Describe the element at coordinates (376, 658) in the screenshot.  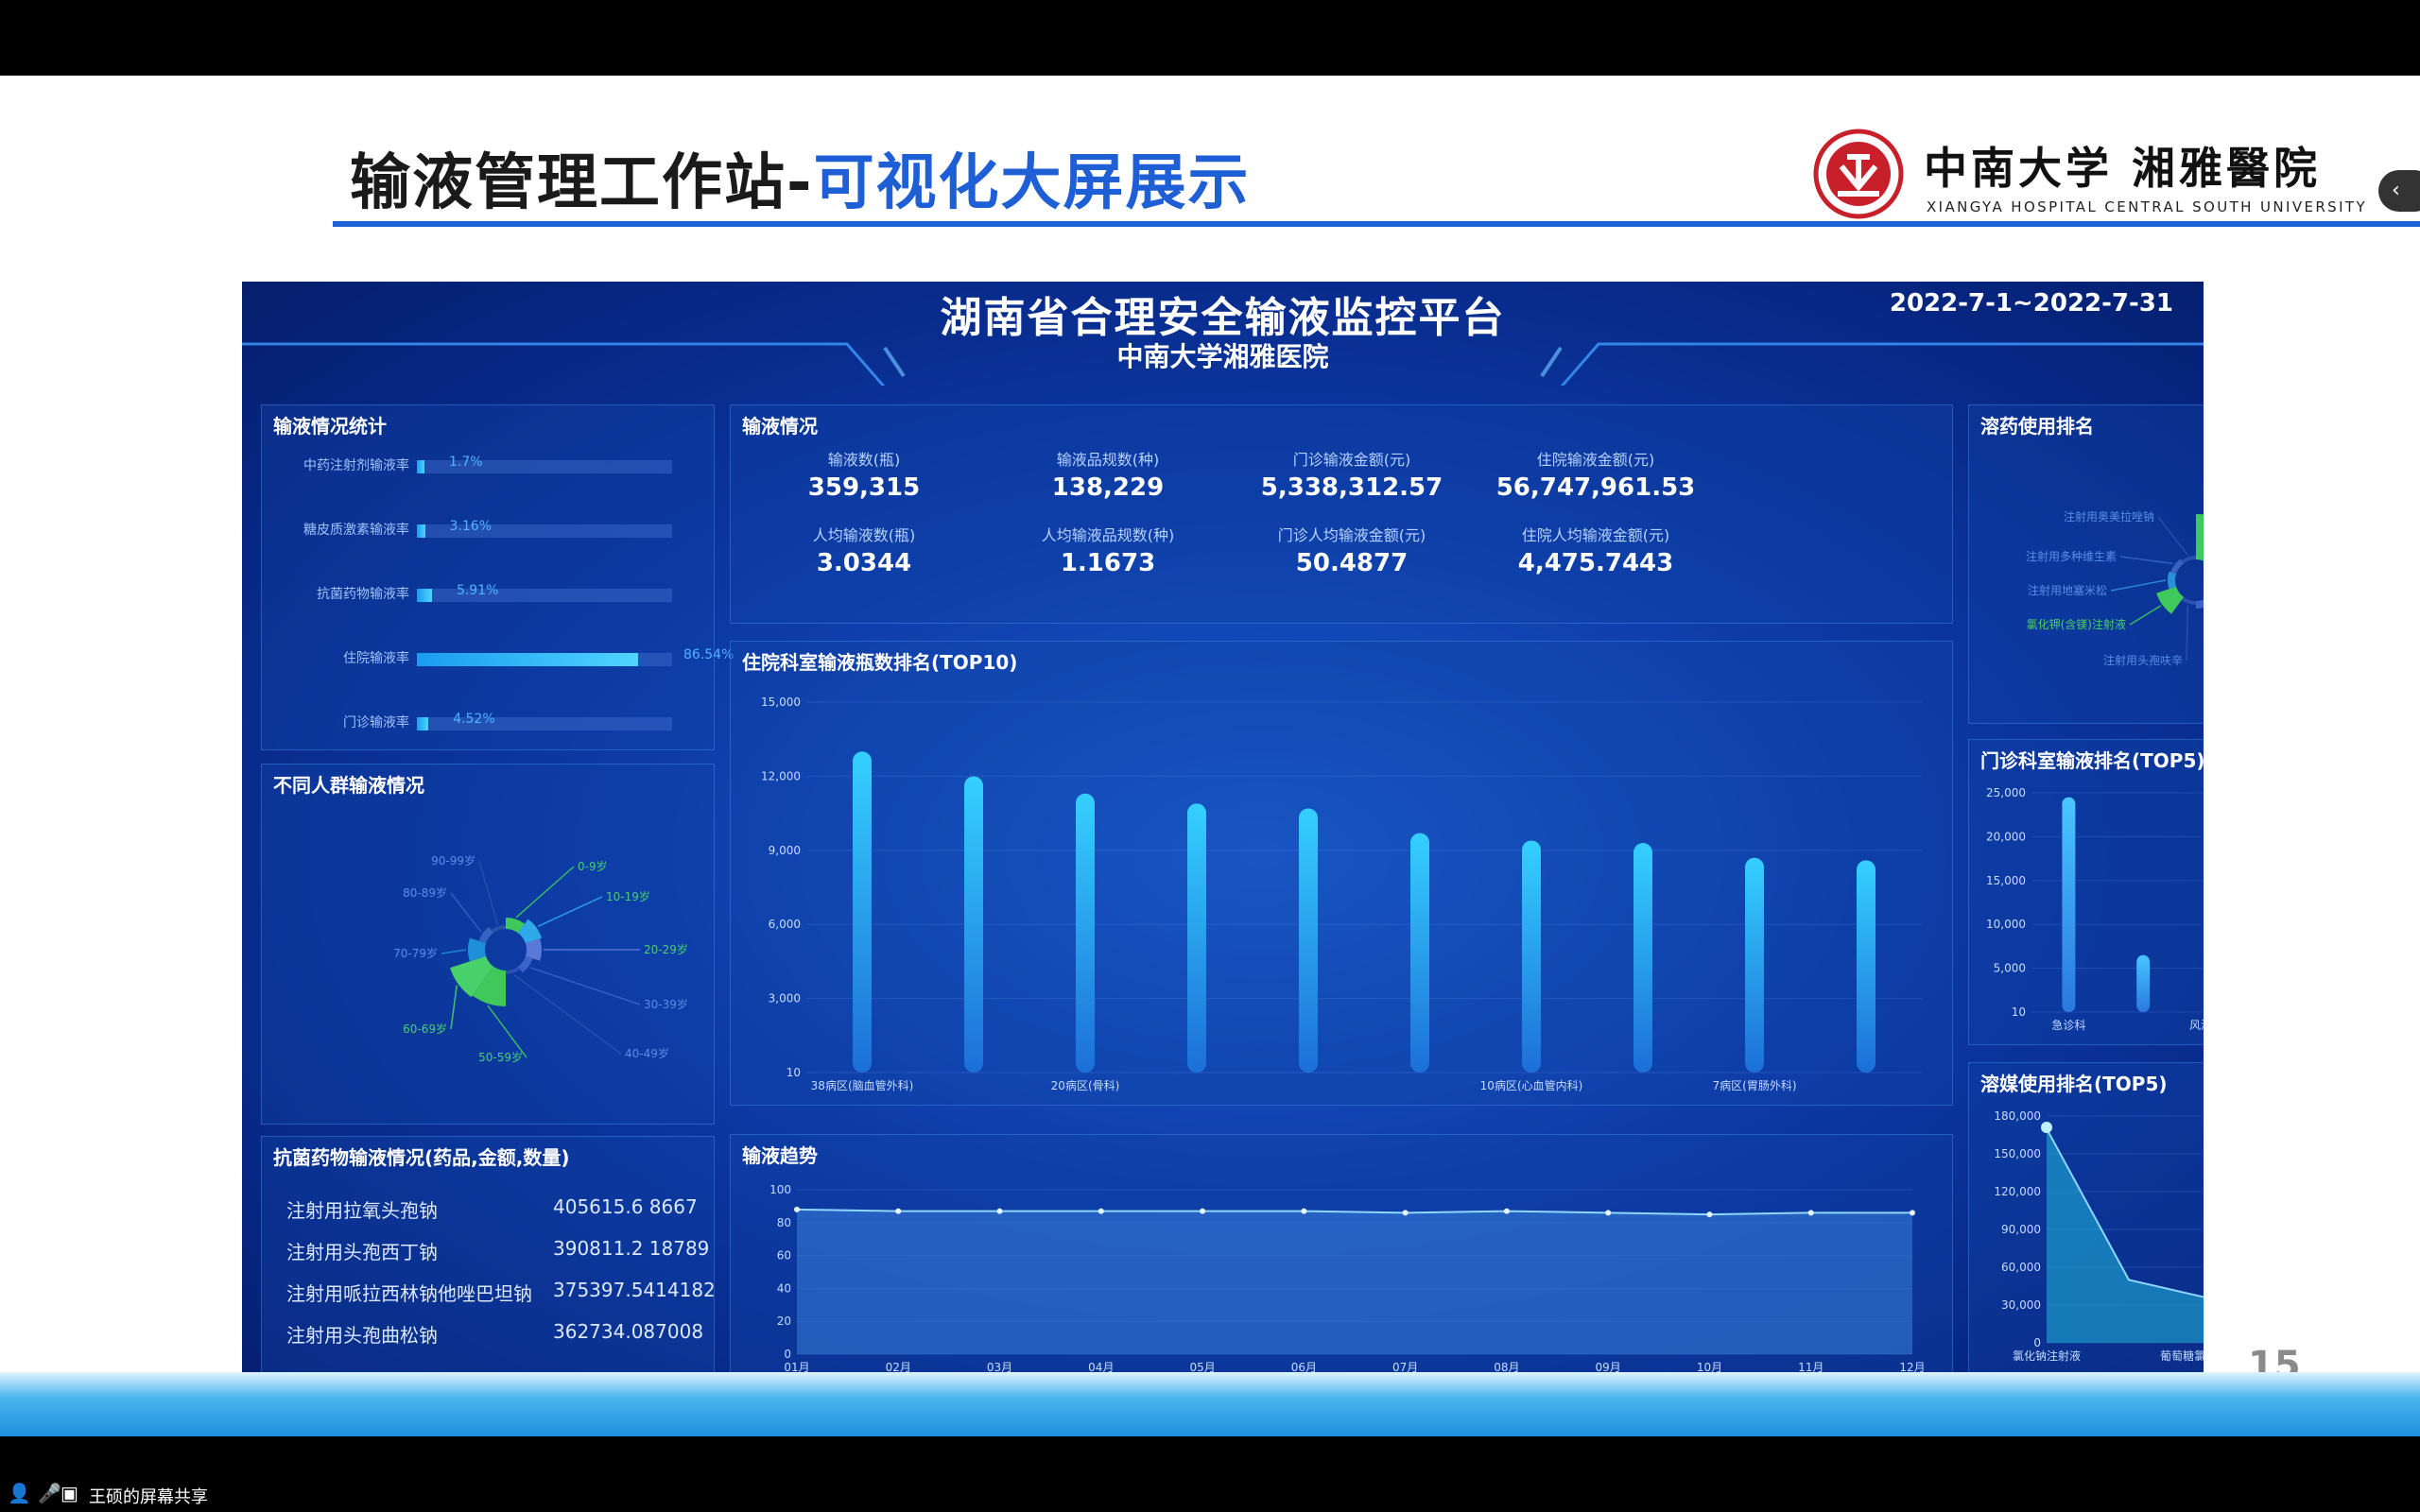
I see `rate-label: 住院输液率` at that location.